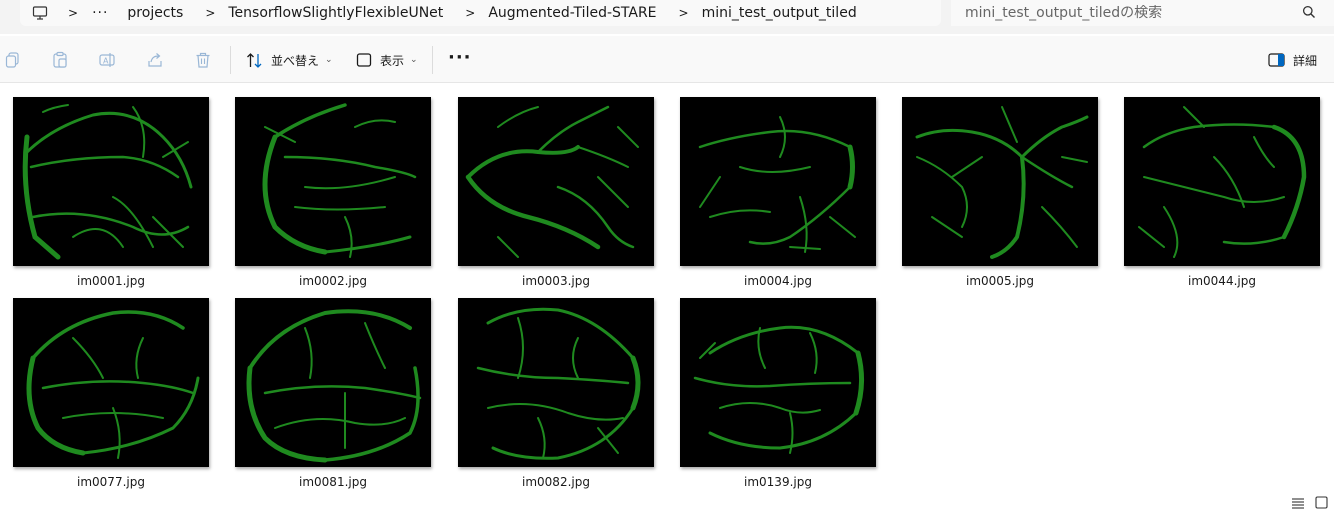 Image resolution: width=1334 pixels, height=513 pixels. Describe the element at coordinates (1276, 60) in the screenshot. I see `details-pane-icon` at that location.